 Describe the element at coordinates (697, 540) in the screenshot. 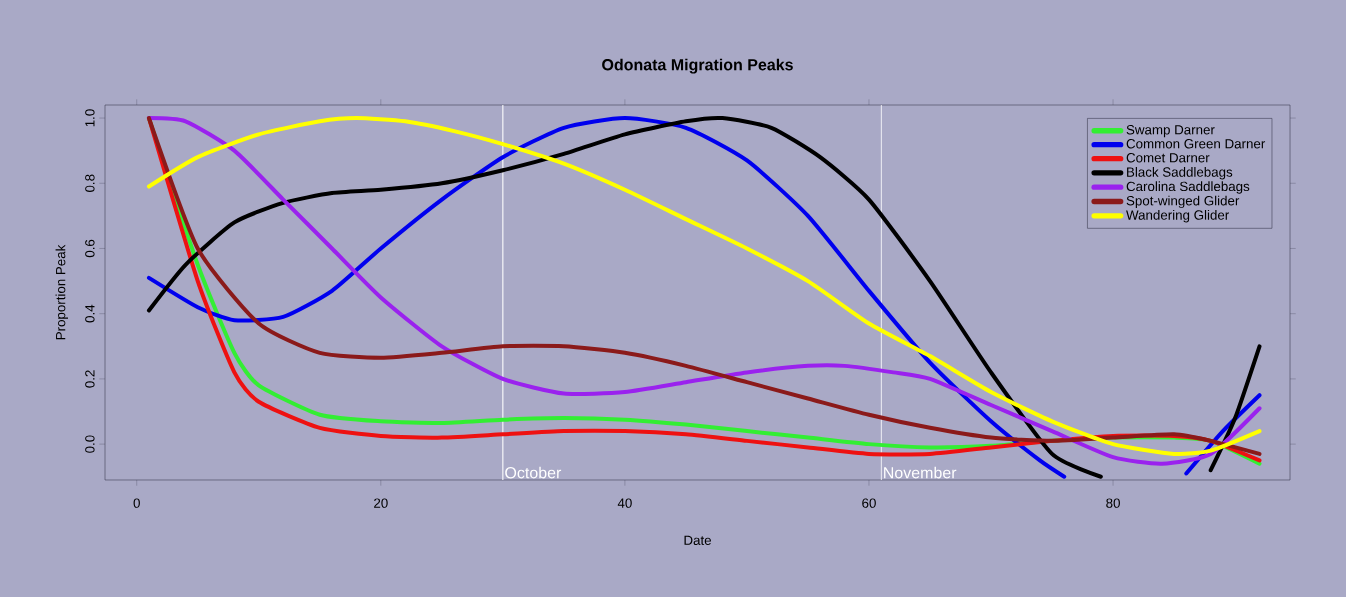

I see `x-axis-title: Date` at that location.